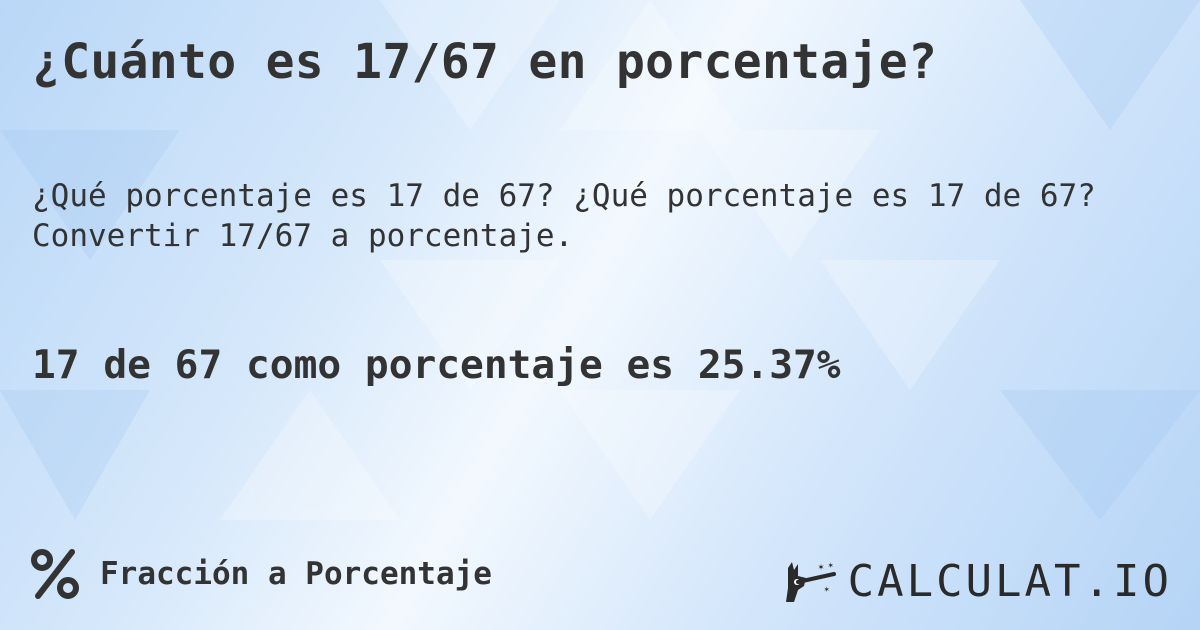 This screenshot has width=1200, height=630. Describe the element at coordinates (485, 62) in the screenshot. I see `page-title: ¿Cuánto es 17/67 en porcentaje?` at that location.